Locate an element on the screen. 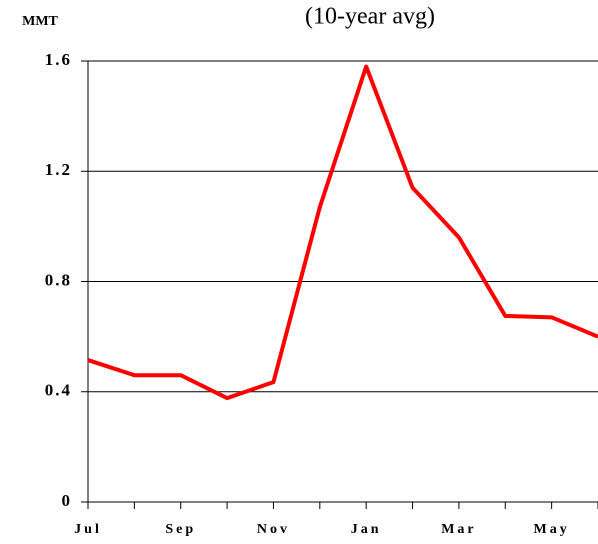 This screenshot has width=598, height=544. x-tick-label: Jan is located at coordinates (366, 529).